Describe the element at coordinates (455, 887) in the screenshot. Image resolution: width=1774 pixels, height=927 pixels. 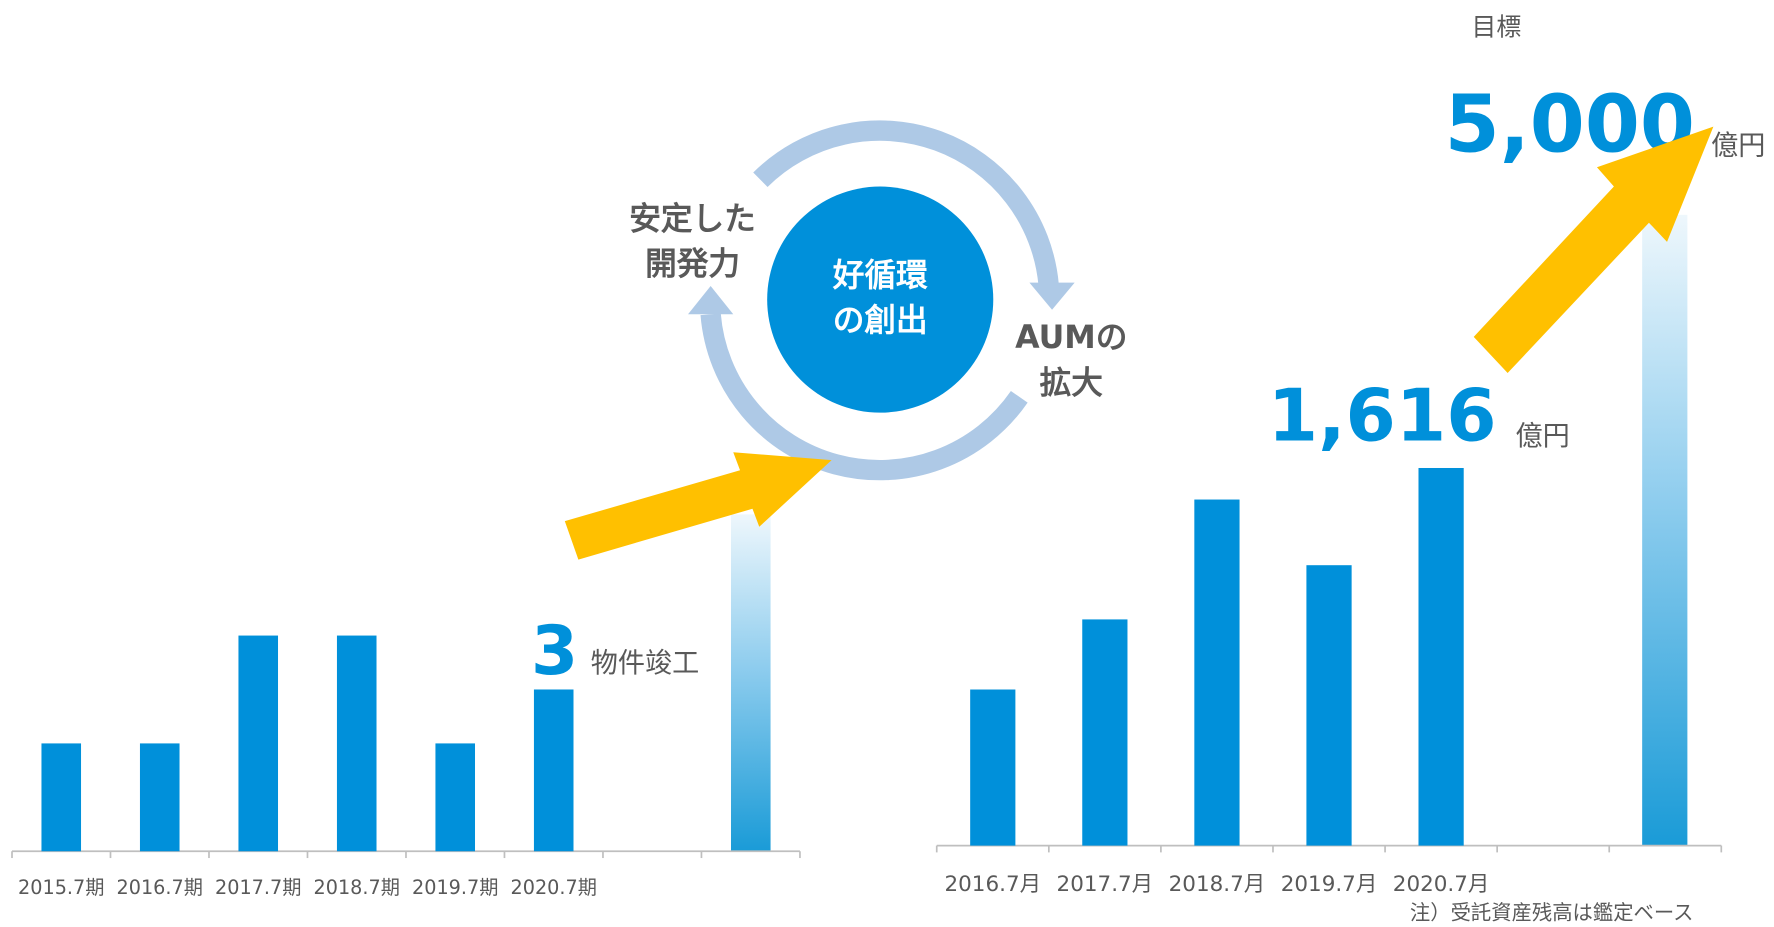
I see `x-tick-label: 2019.7期` at that location.